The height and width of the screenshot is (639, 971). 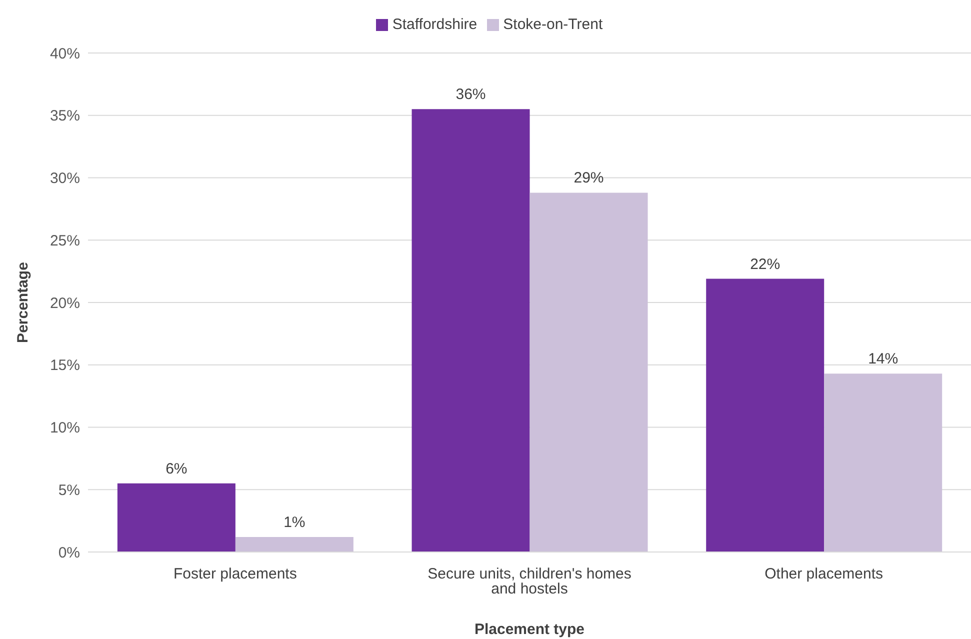 What do you see at coordinates (65, 365) in the screenshot?
I see `y-tick-label: 15%` at bounding box center [65, 365].